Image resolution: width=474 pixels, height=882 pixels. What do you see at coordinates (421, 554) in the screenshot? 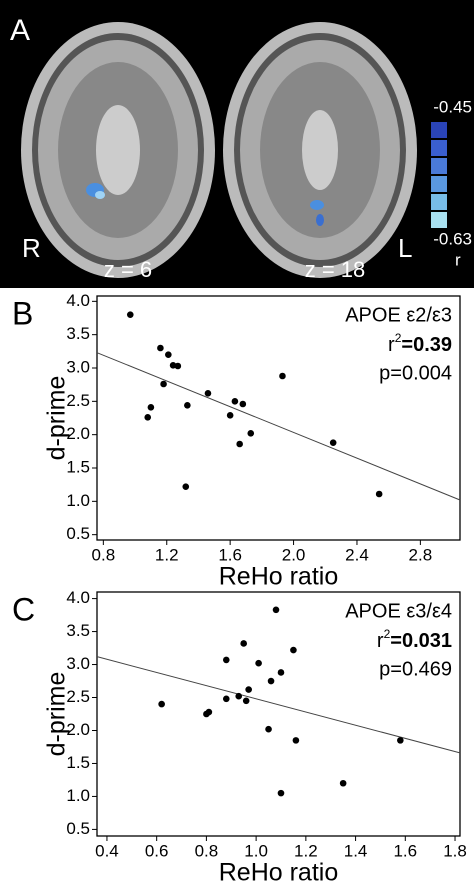
I see `x-tick-label: 2.8` at bounding box center [421, 554].